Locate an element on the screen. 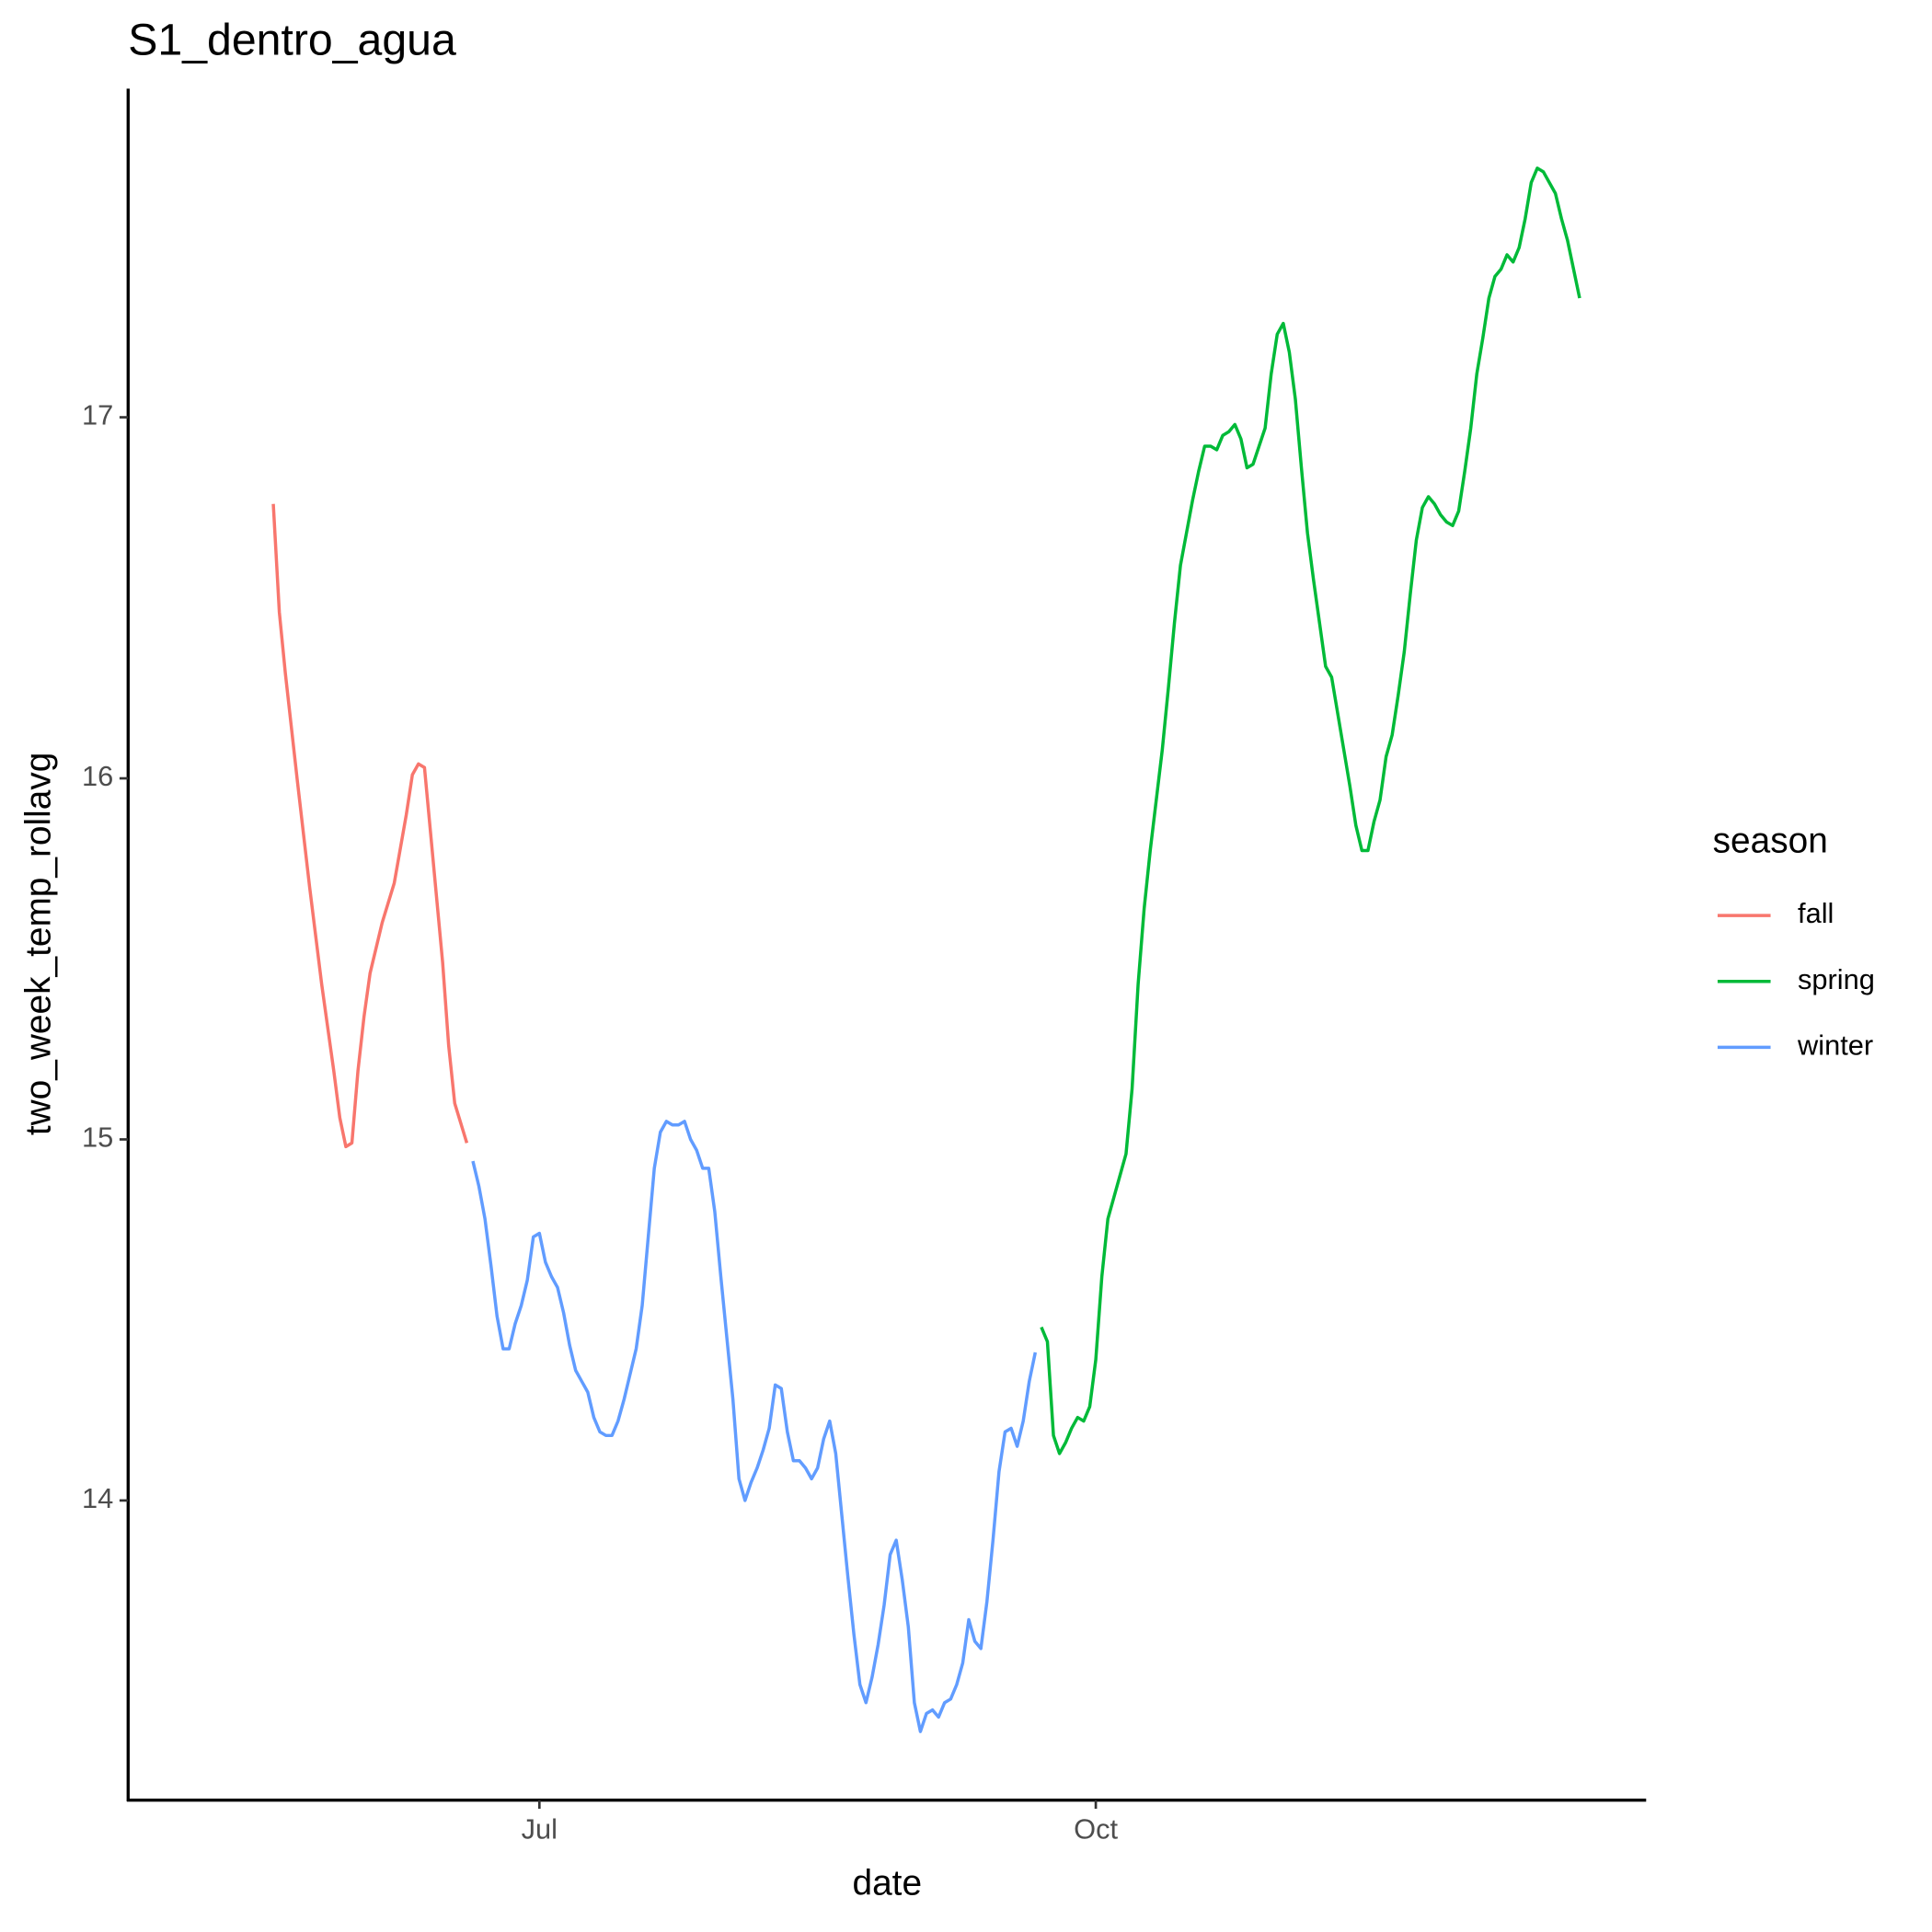 The width and height of the screenshot is (1932, 1932). y-axis-title: two_week_temp_rollavg is located at coordinates (38, 945).